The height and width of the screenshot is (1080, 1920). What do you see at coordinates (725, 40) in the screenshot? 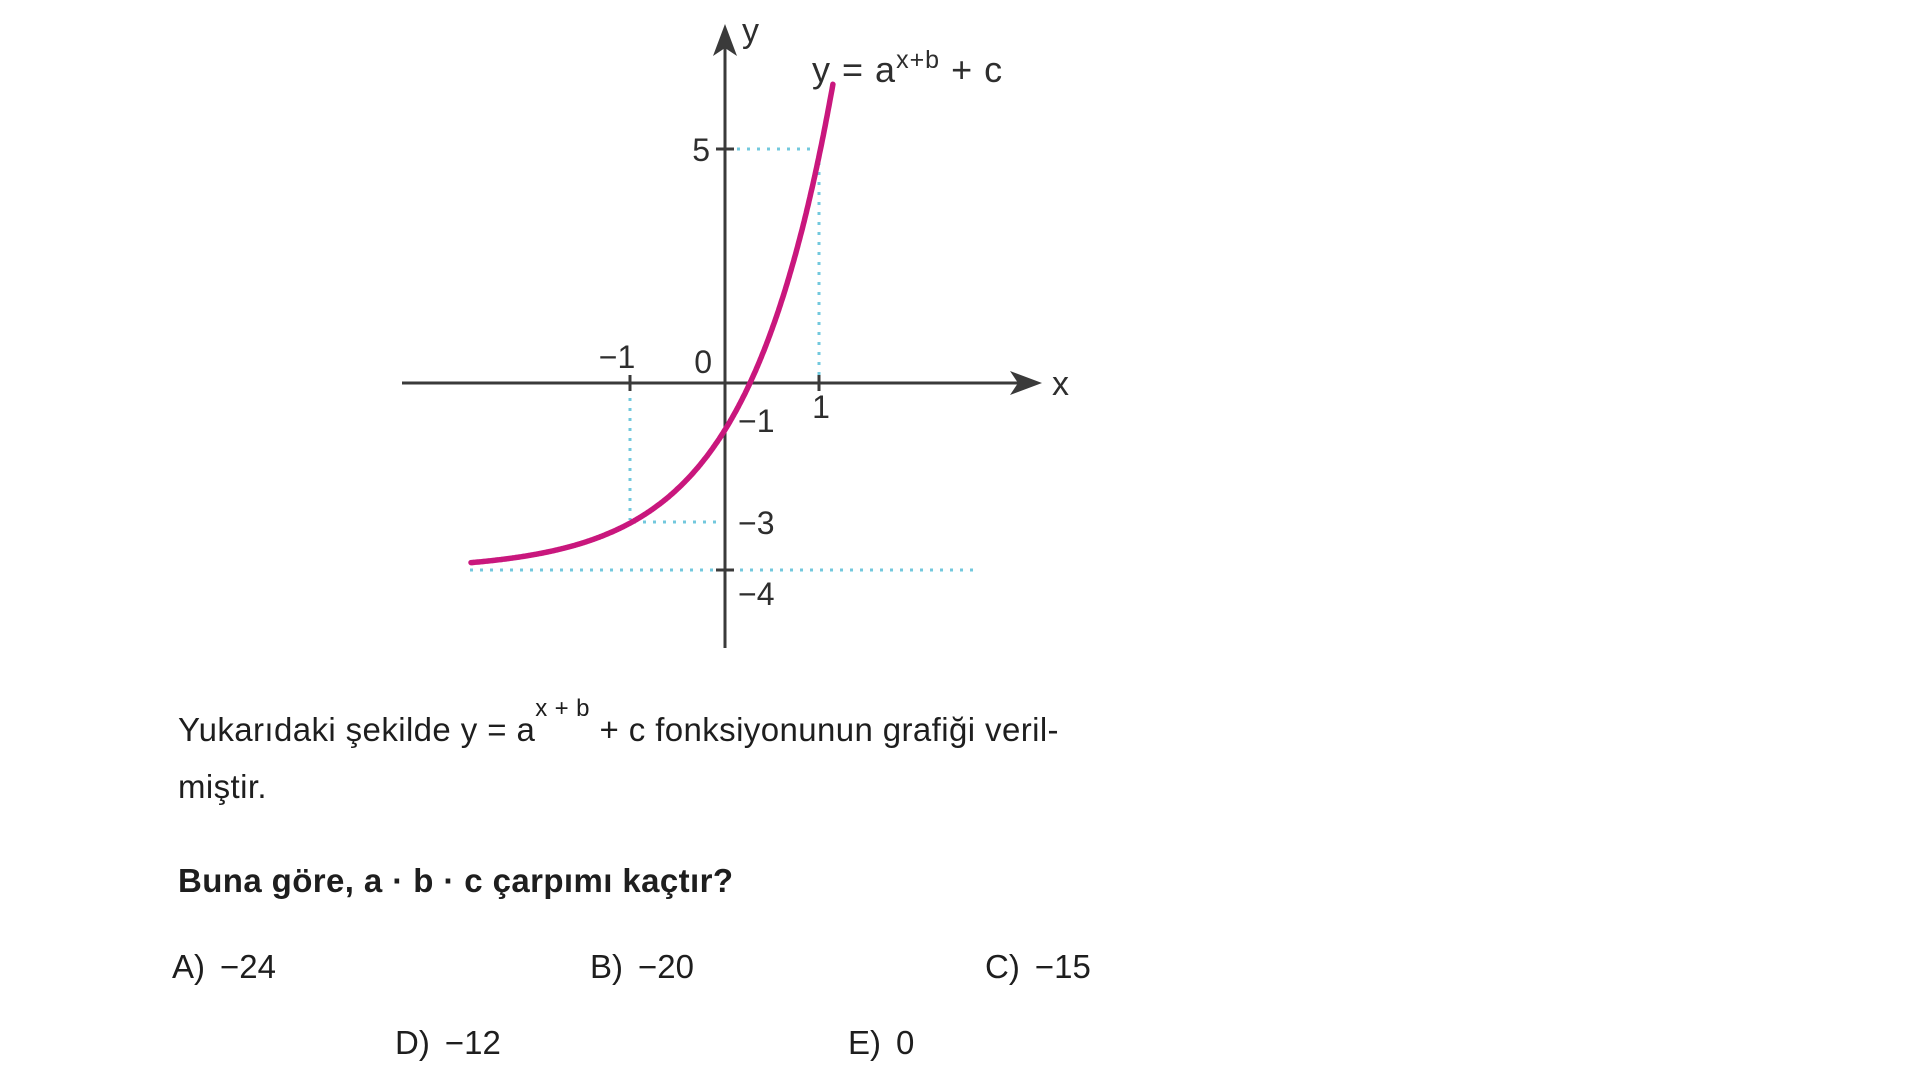
I see `y-axis-arrowhead-icon` at bounding box center [725, 40].